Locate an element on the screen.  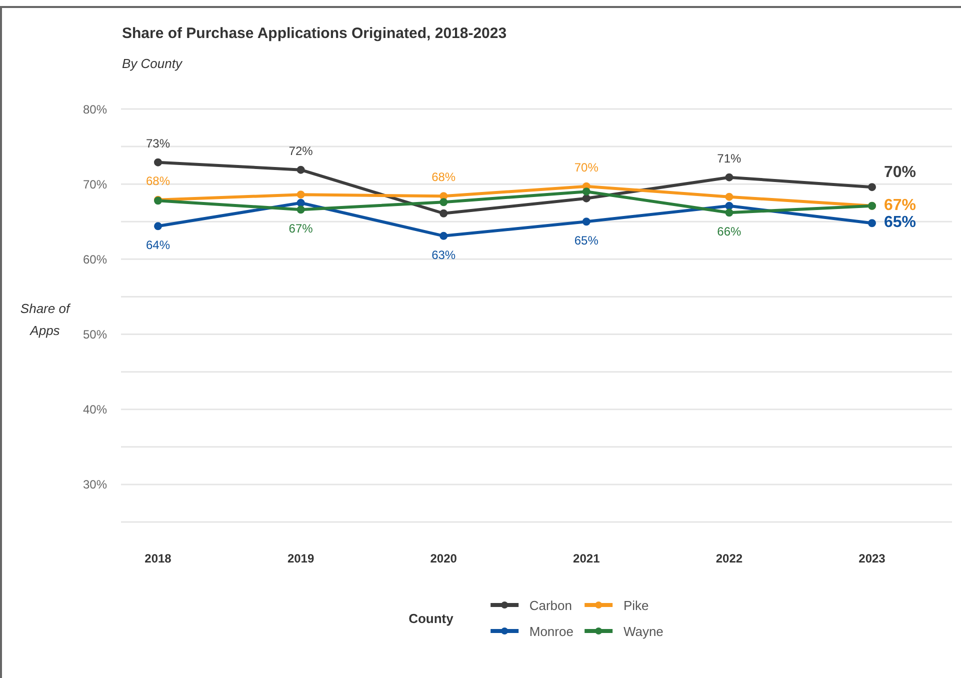
x-tick-label: 2022 is located at coordinates (729, 559).